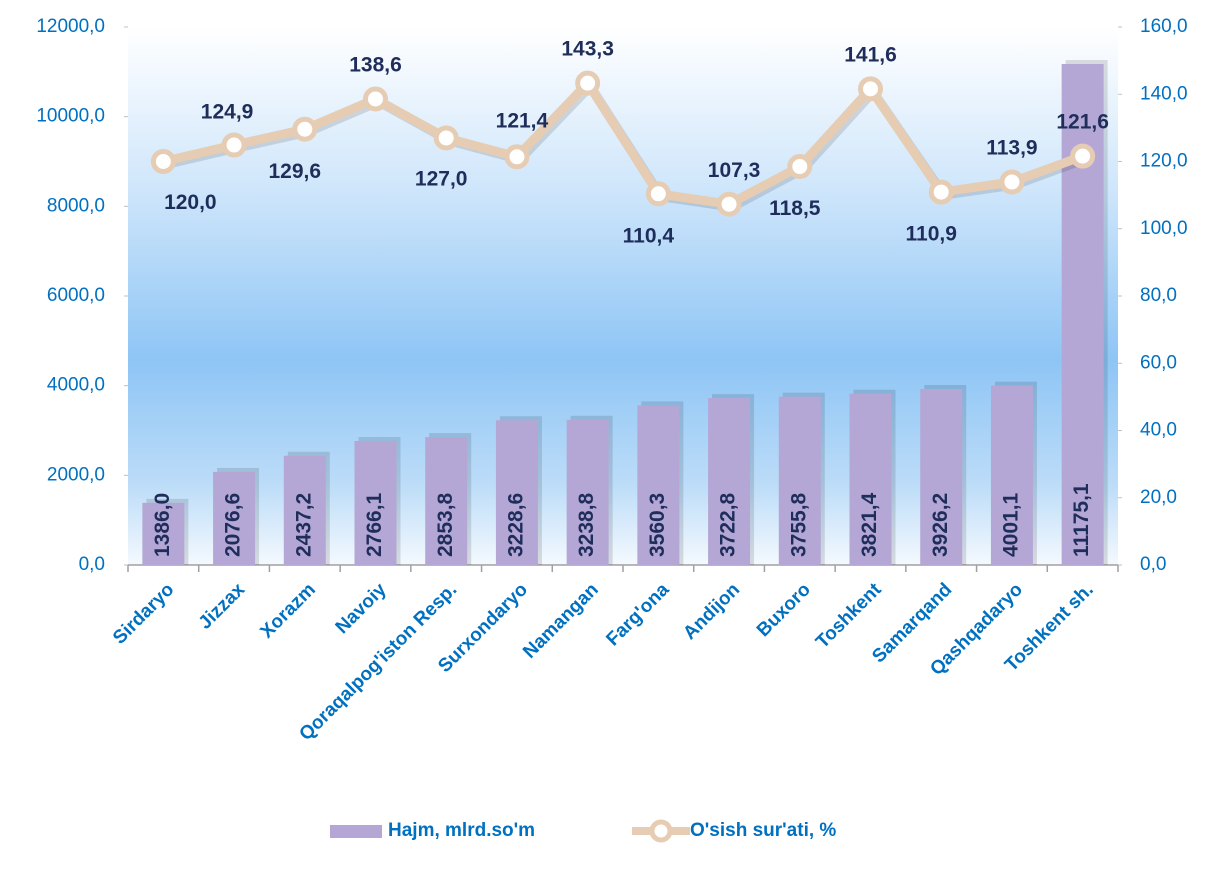 This screenshot has height=875, width=1210. I want to click on x-tick-label: Namangan, so click(561, 621).